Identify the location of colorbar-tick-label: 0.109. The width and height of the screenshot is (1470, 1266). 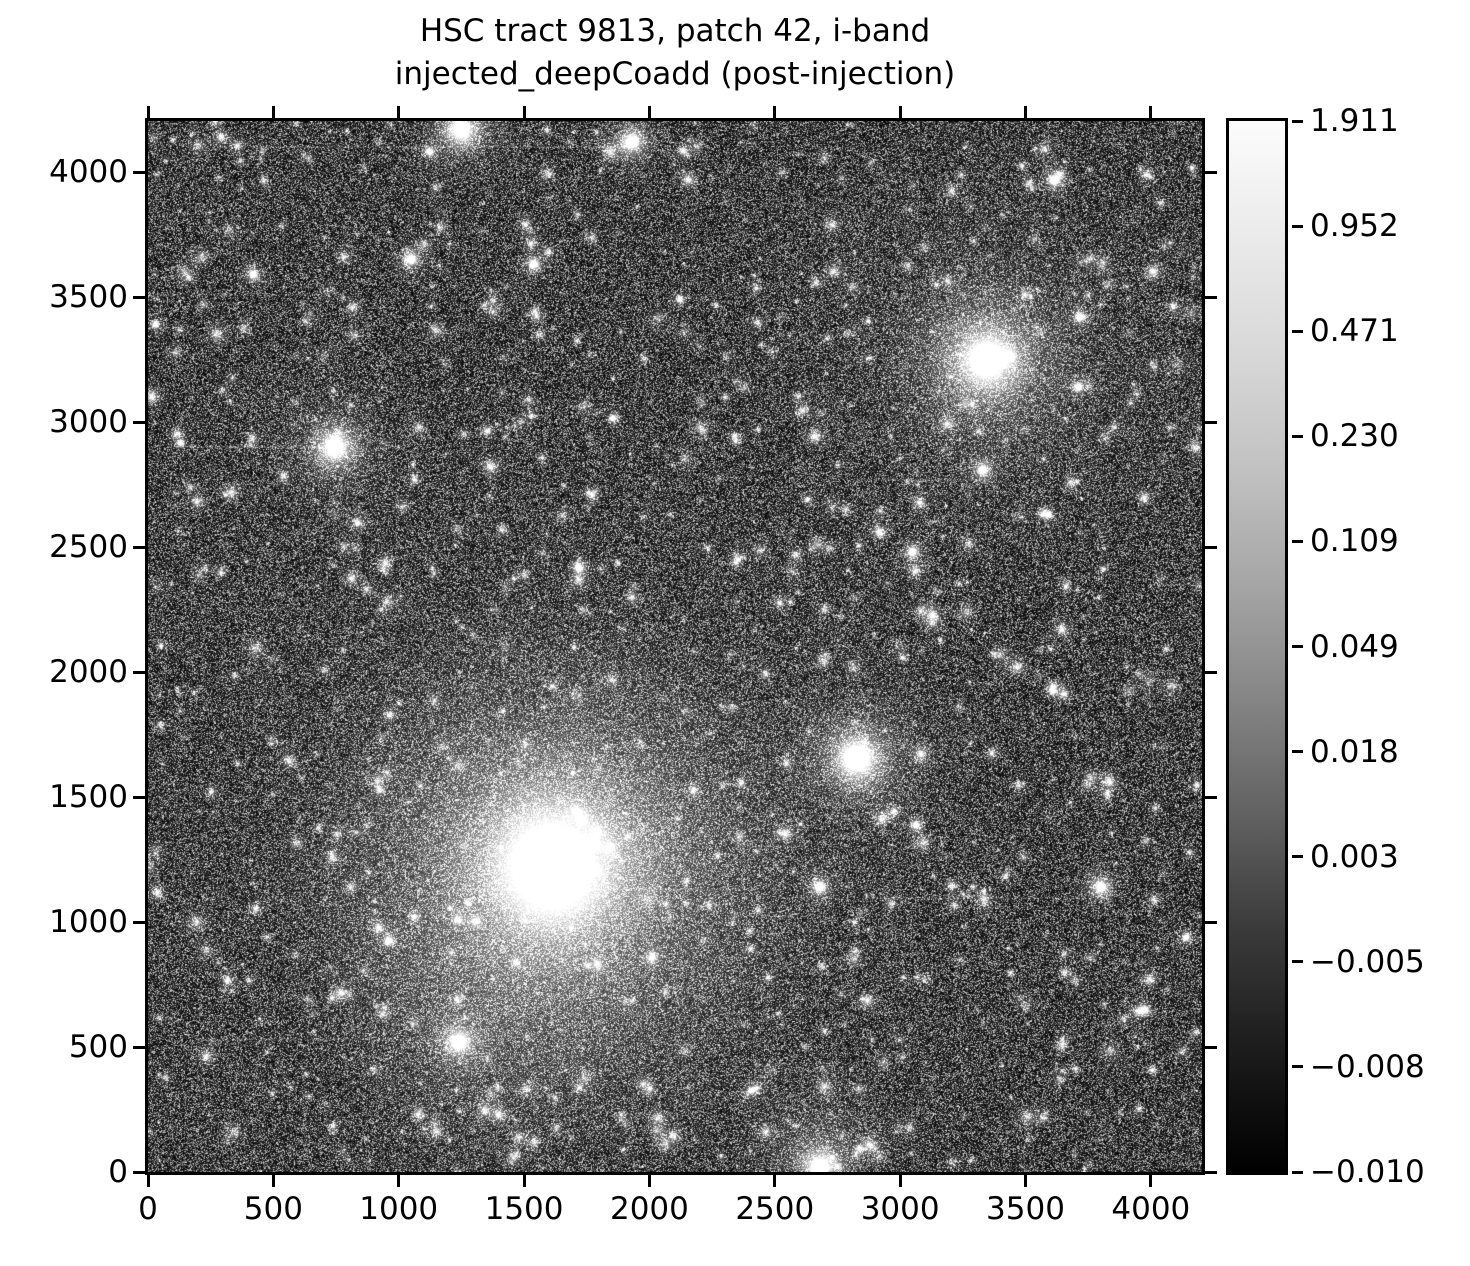
(1354, 541).